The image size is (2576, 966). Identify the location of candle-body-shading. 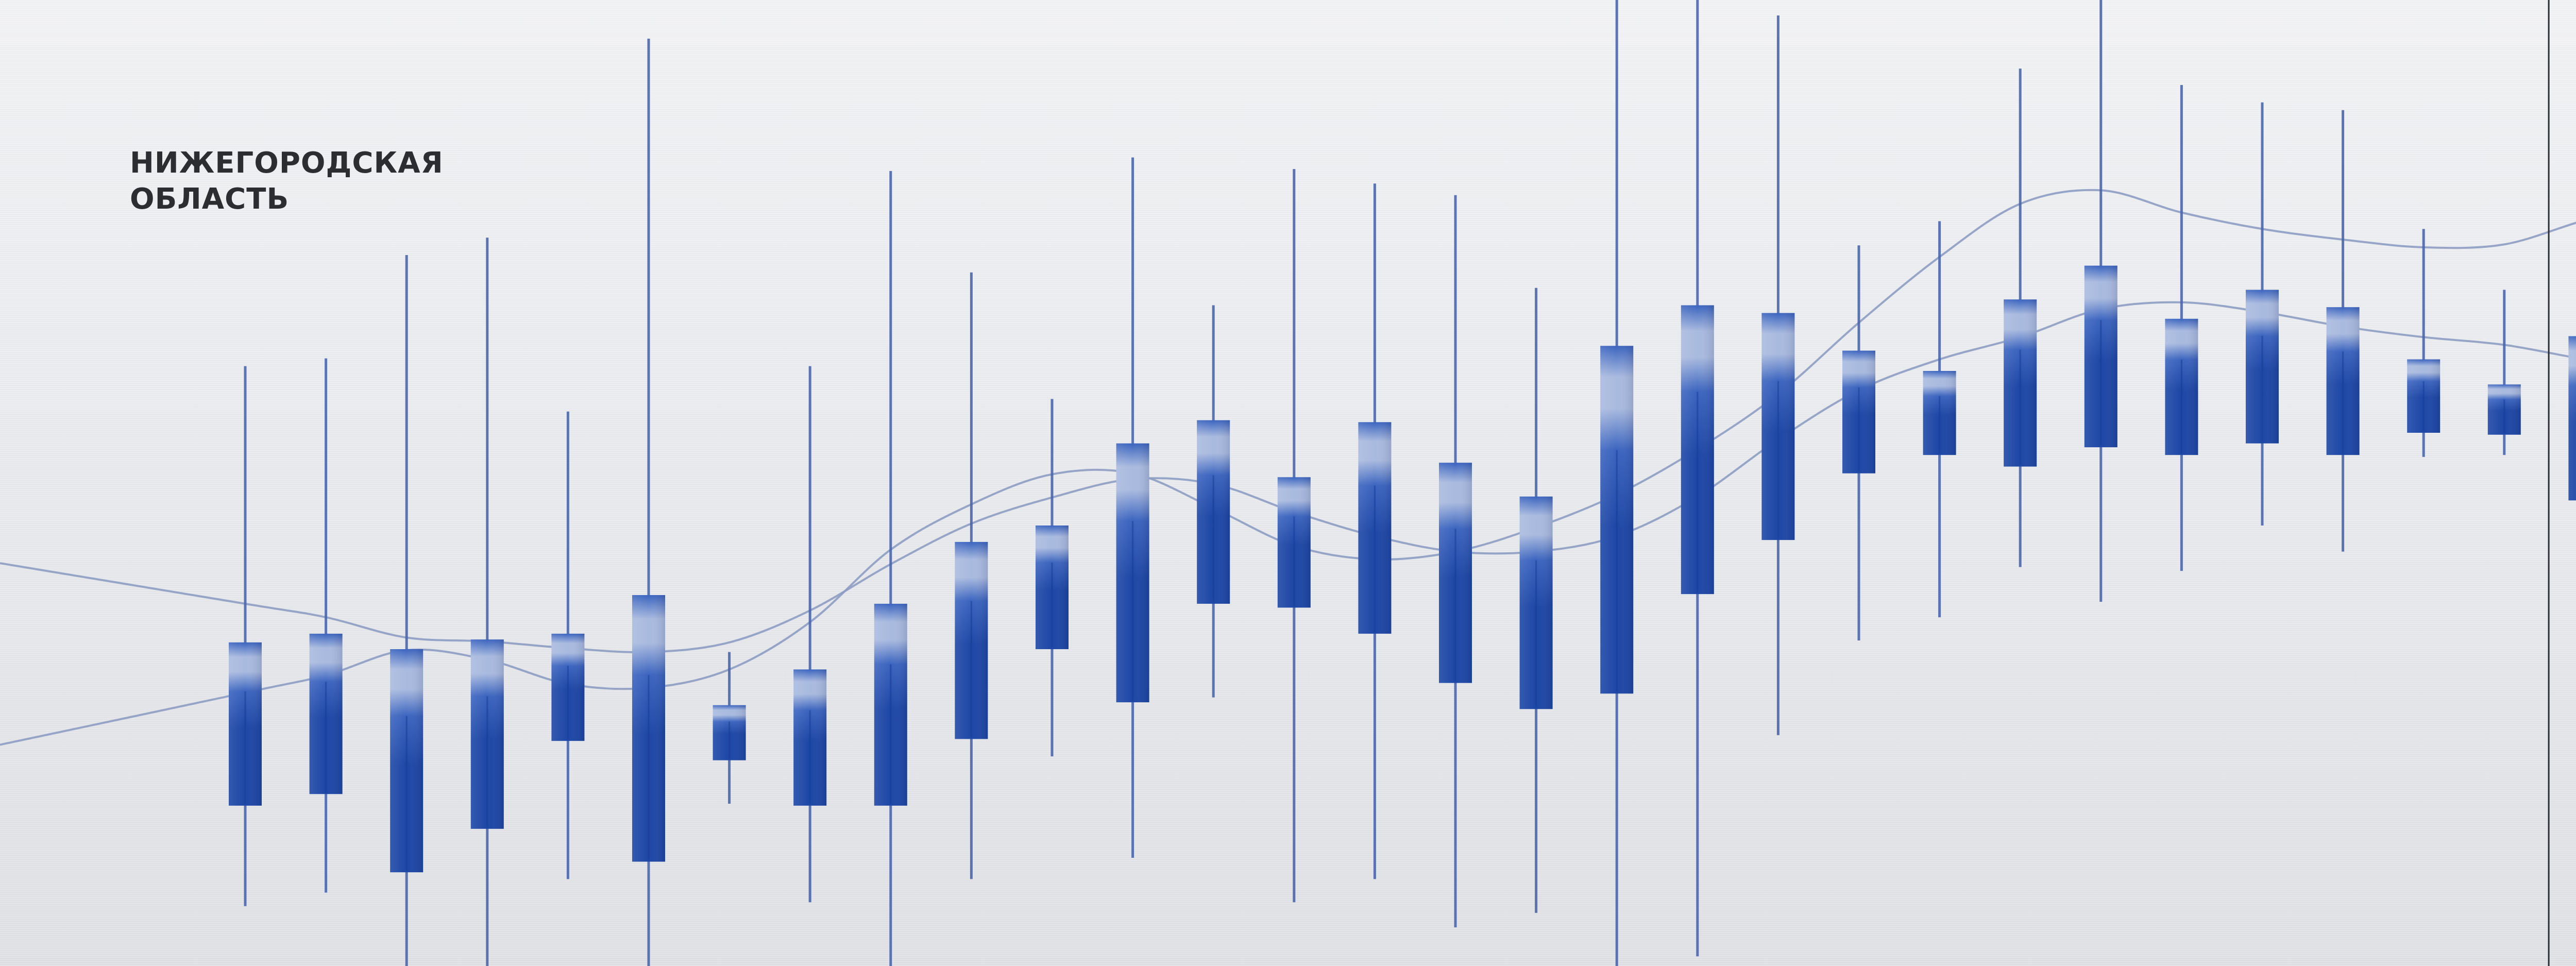
(2572, 418).